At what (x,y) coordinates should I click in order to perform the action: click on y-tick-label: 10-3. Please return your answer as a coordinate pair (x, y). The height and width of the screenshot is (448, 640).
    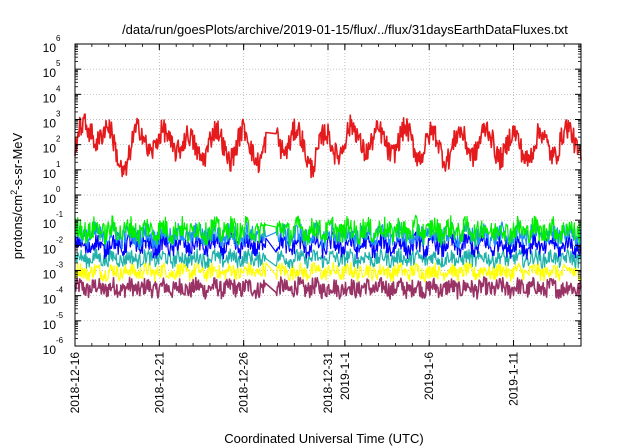
    Looking at the image, I should click on (53, 271).